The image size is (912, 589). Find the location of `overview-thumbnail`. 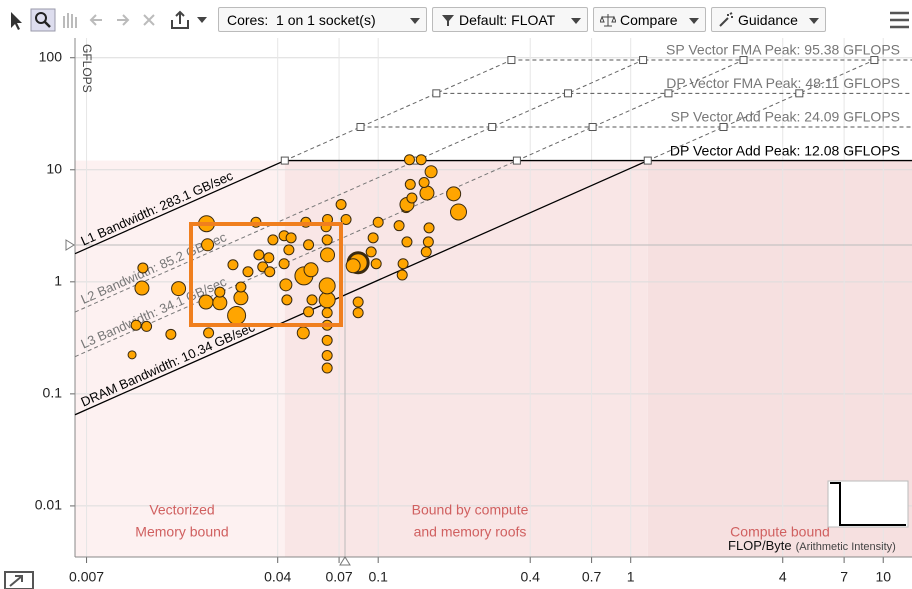

overview-thumbnail is located at coordinates (868, 504).